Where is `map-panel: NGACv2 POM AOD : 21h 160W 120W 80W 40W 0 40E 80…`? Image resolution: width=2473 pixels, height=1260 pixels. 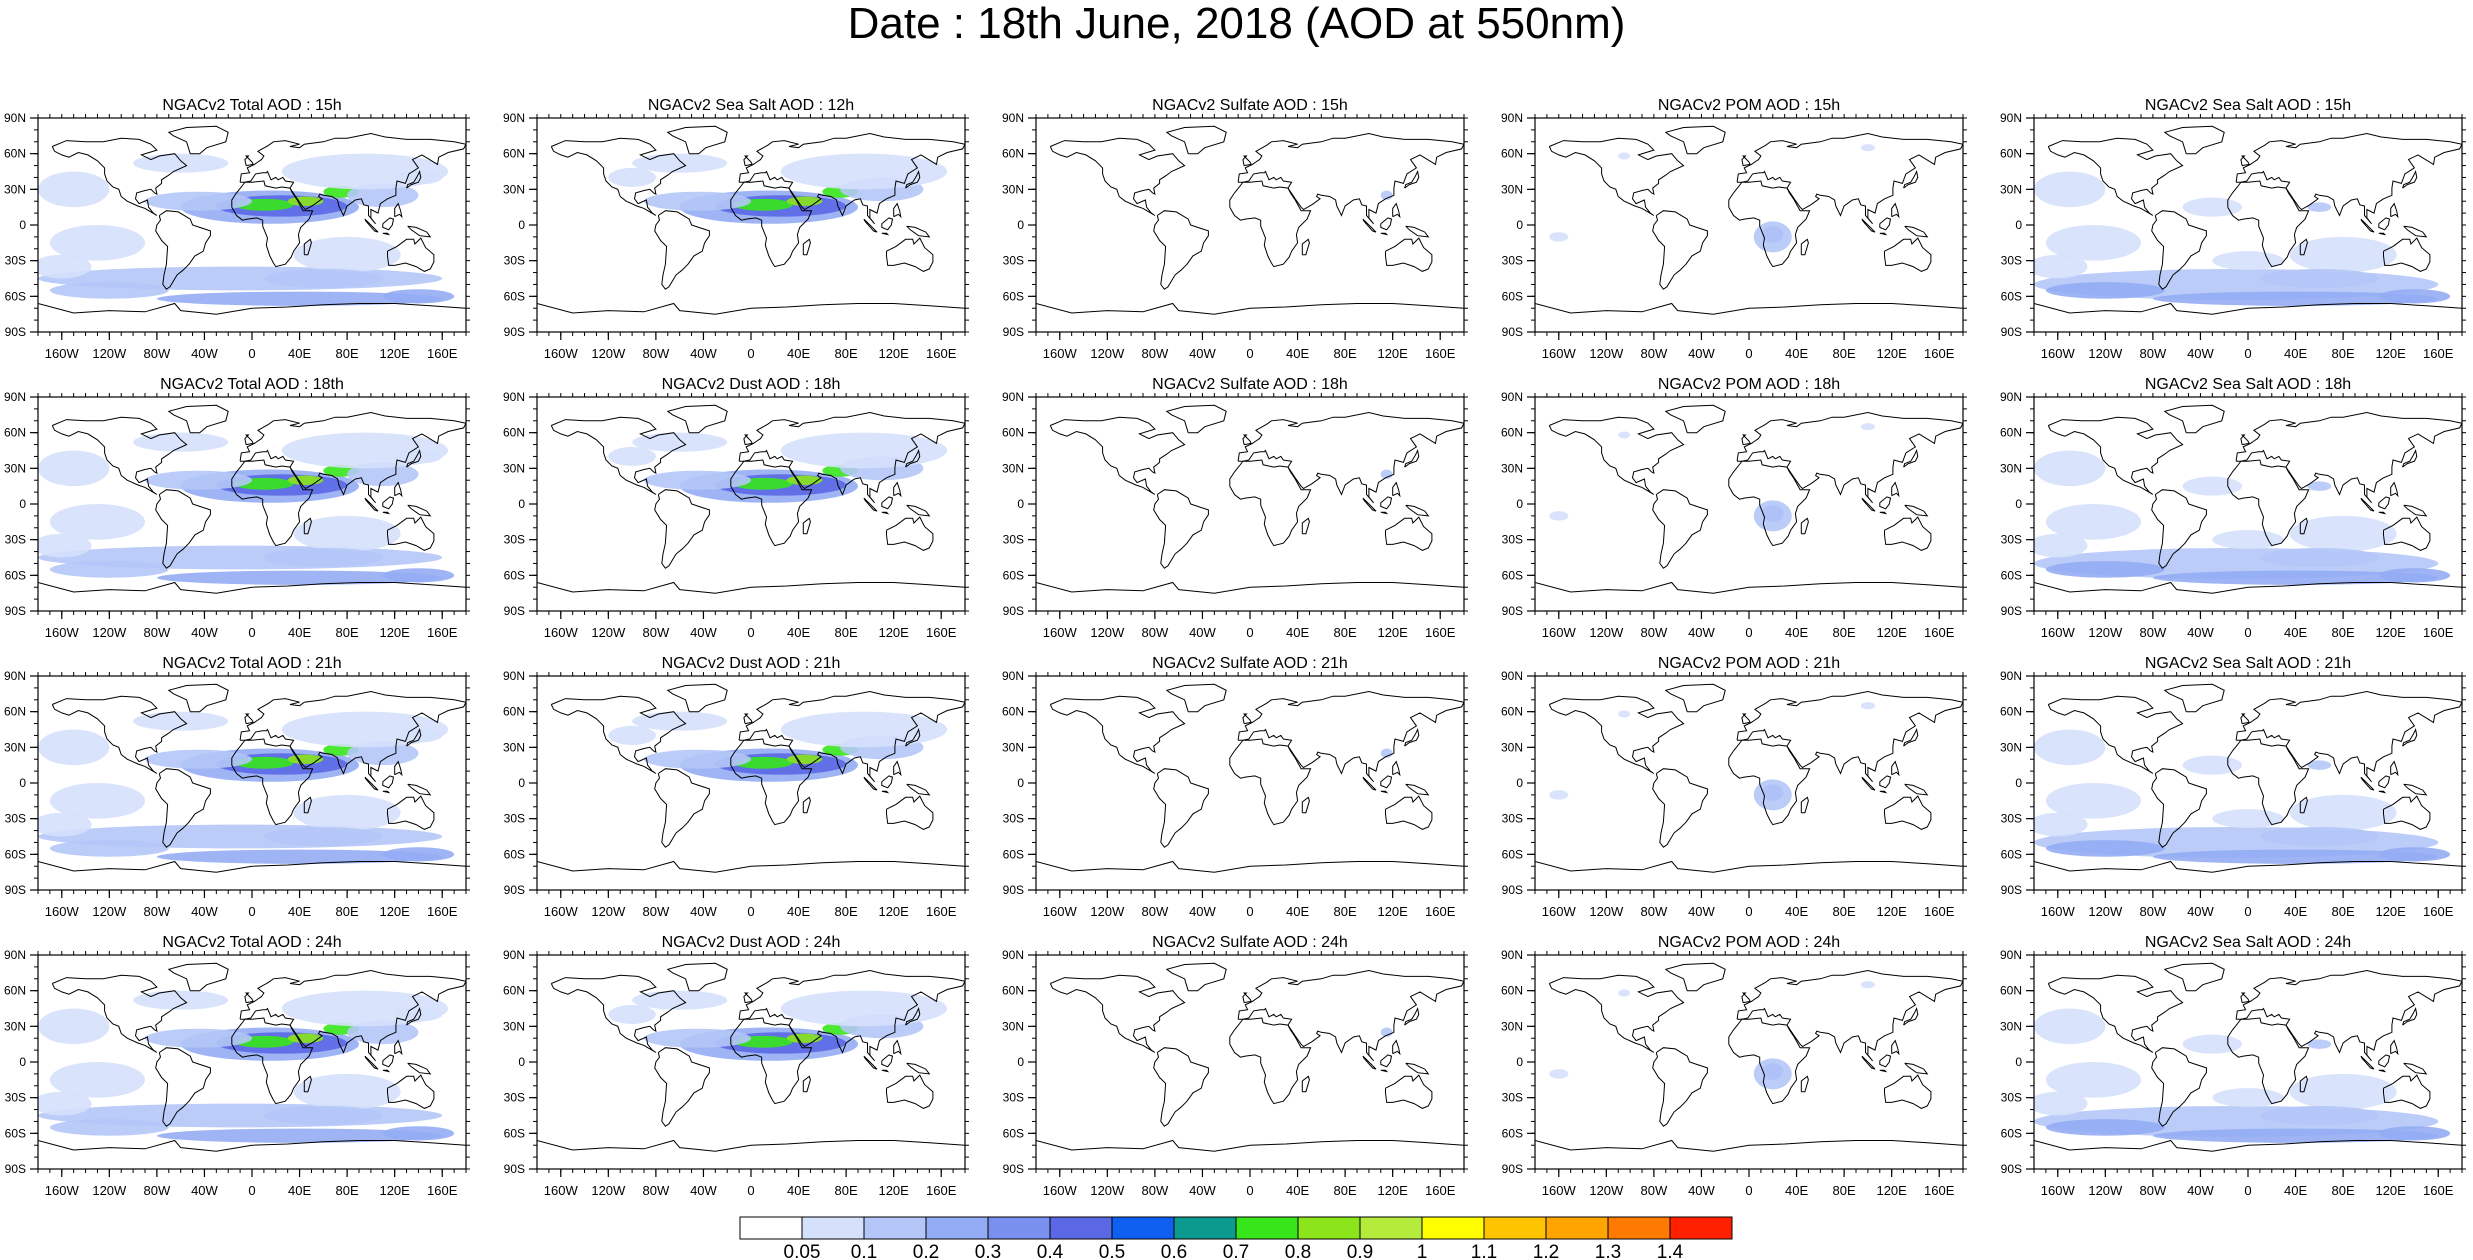
map-panel: NGACv2 POM AOD : 21h 160W 120W 80W 40W 0 40E 80… is located at coordinates (1734, 787).